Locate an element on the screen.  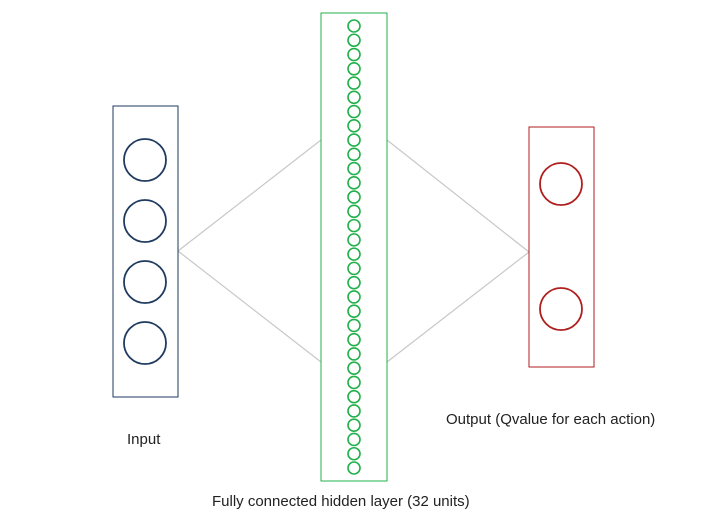
connector-input-hidden-bottom is located at coordinates (249, 306).